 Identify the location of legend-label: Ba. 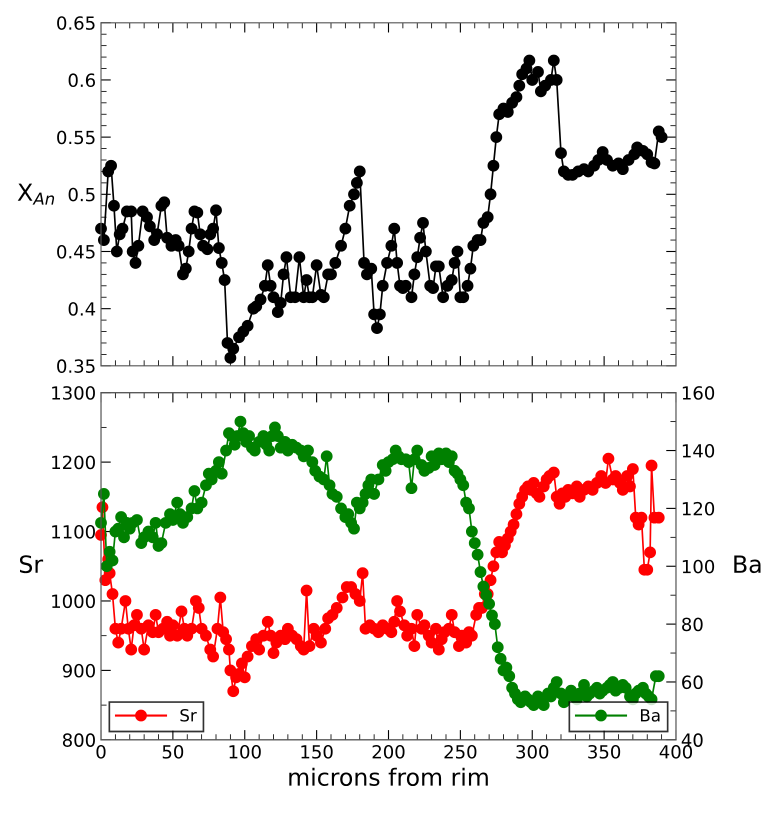
(650, 715).